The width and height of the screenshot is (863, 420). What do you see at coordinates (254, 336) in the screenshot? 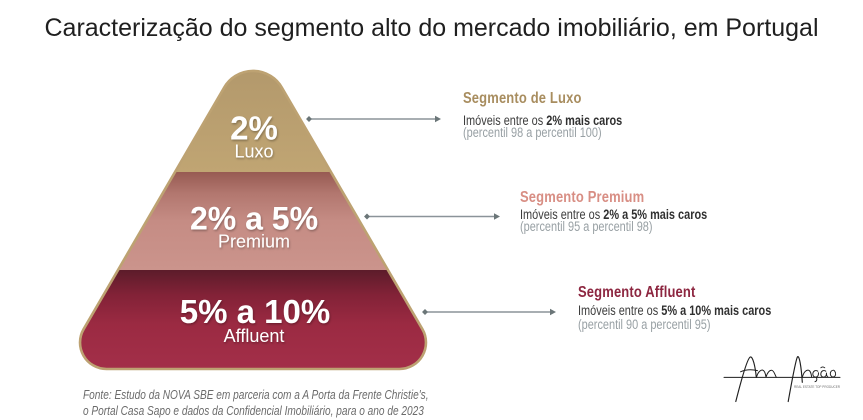
I see `svg-text: Affluent` at bounding box center [254, 336].